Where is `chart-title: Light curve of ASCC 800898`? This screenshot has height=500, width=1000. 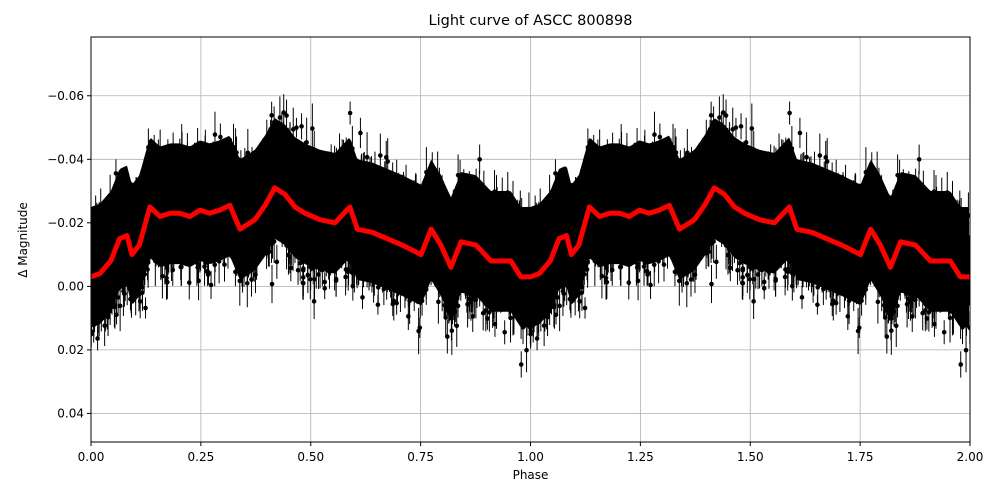
chart-title: Light curve of ASCC 800898 is located at coordinates (530, 21).